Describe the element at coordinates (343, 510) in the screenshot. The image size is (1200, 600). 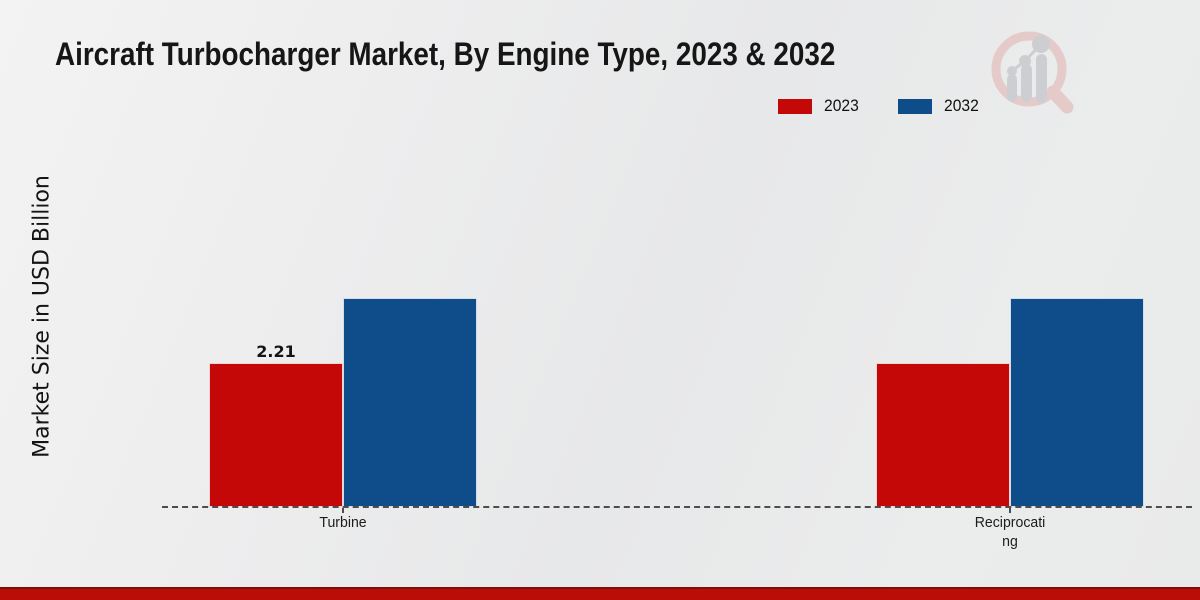
I see `x-axis-tick-turbine` at that location.